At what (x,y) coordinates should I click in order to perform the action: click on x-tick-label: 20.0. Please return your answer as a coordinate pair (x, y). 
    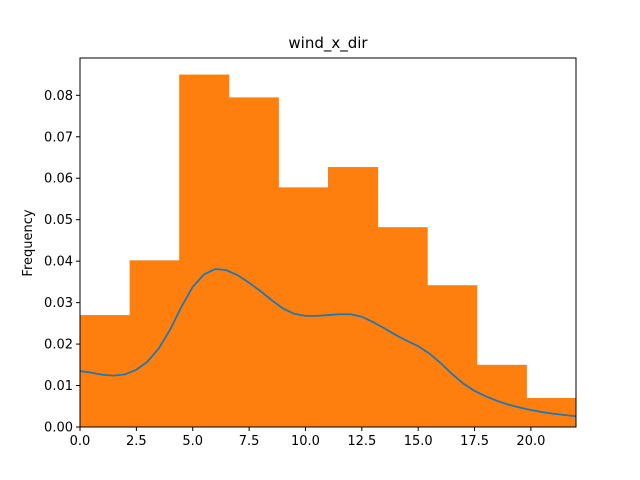
    Looking at the image, I should click on (530, 441).